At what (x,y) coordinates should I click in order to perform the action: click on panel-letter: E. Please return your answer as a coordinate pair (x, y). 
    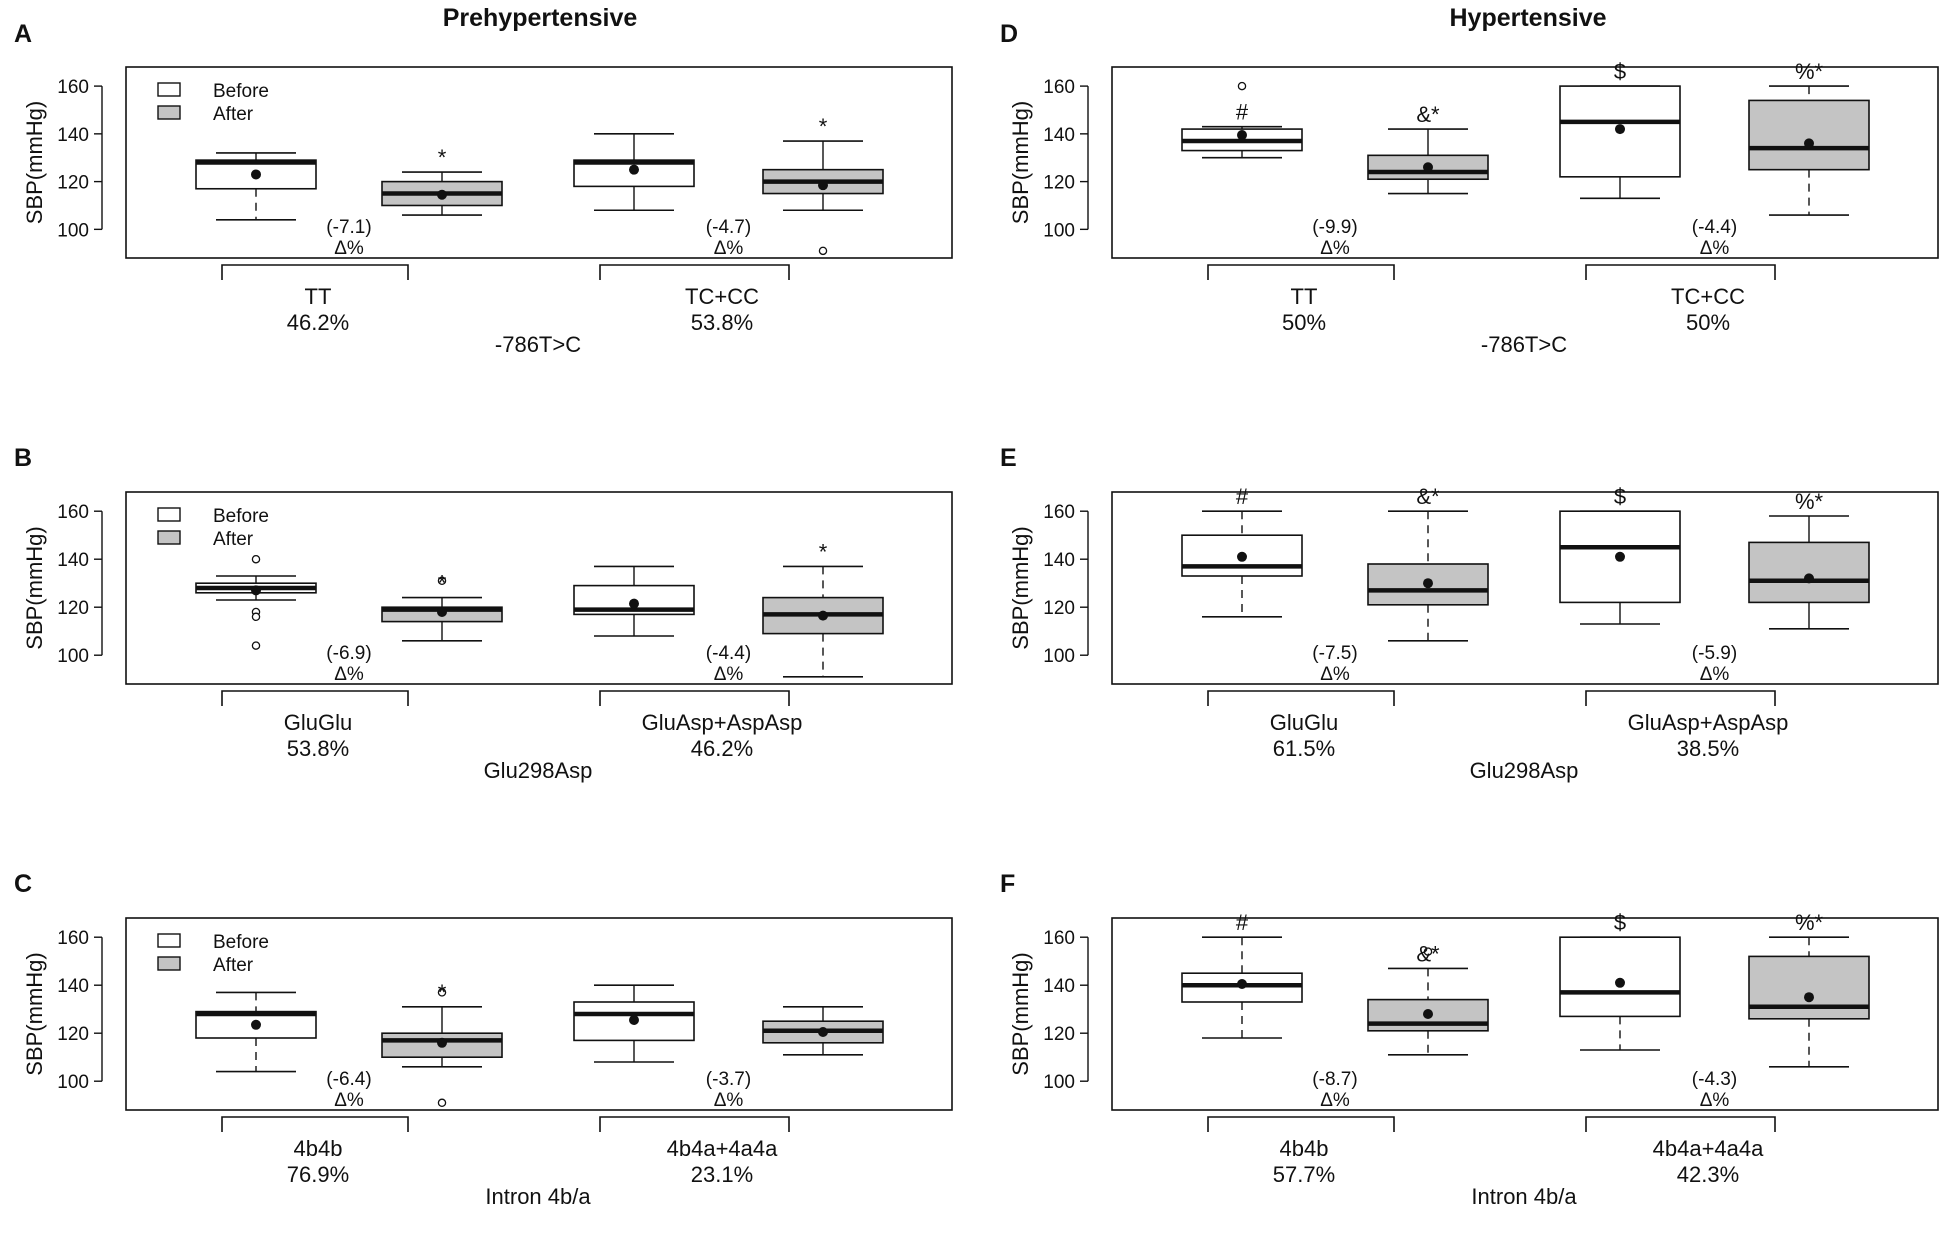
    Looking at the image, I should click on (1008, 458).